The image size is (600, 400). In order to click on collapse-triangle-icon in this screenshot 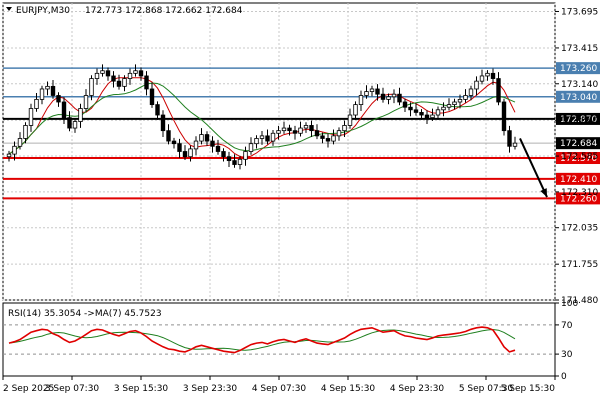, I will do `click(9, 9)`.